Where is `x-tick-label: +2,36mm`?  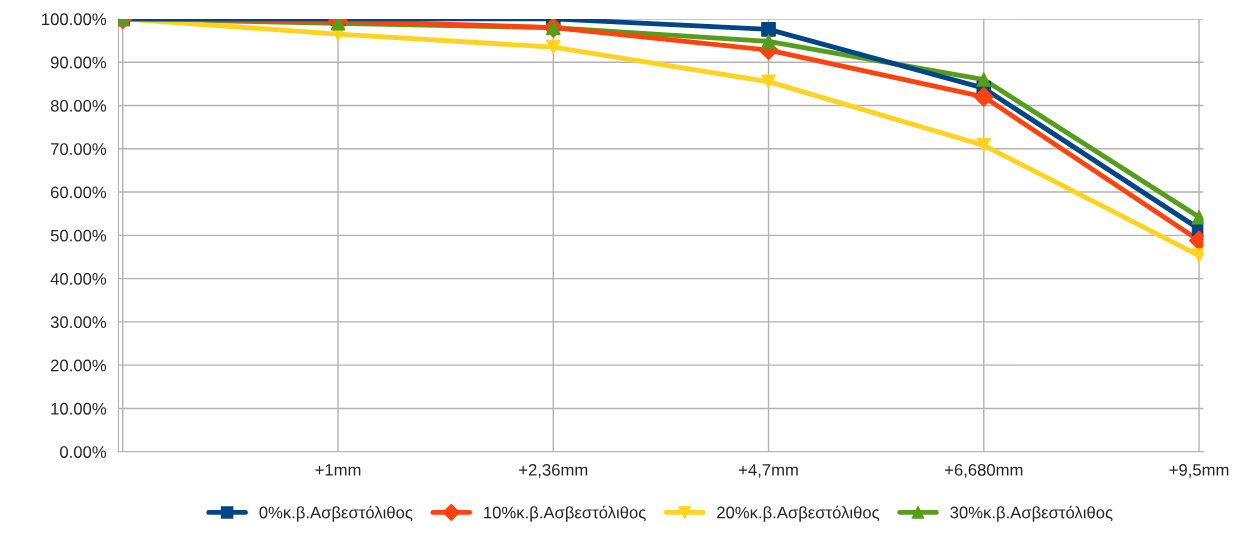 x-tick-label: +2,36mm is located at coordinates (553, 470).